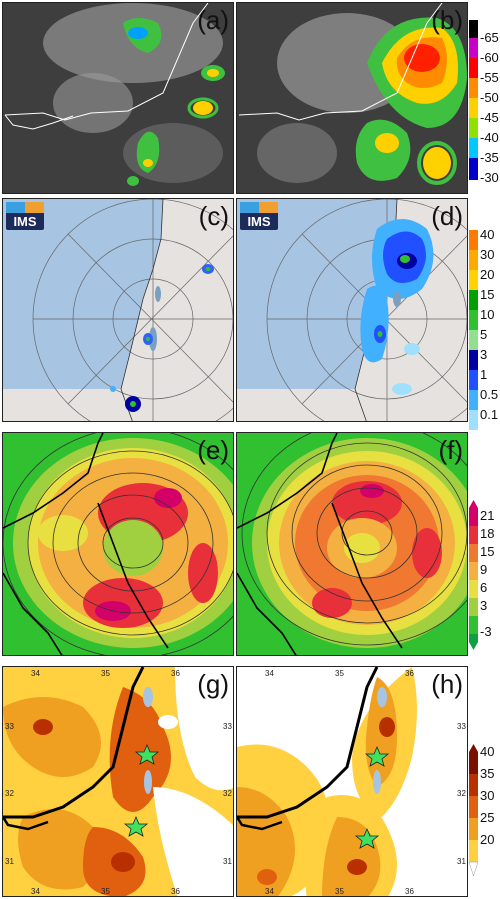  Describe the element at coordinates (484, 569) in the screenshot. I see `colorbar-tick: 9` at that location.